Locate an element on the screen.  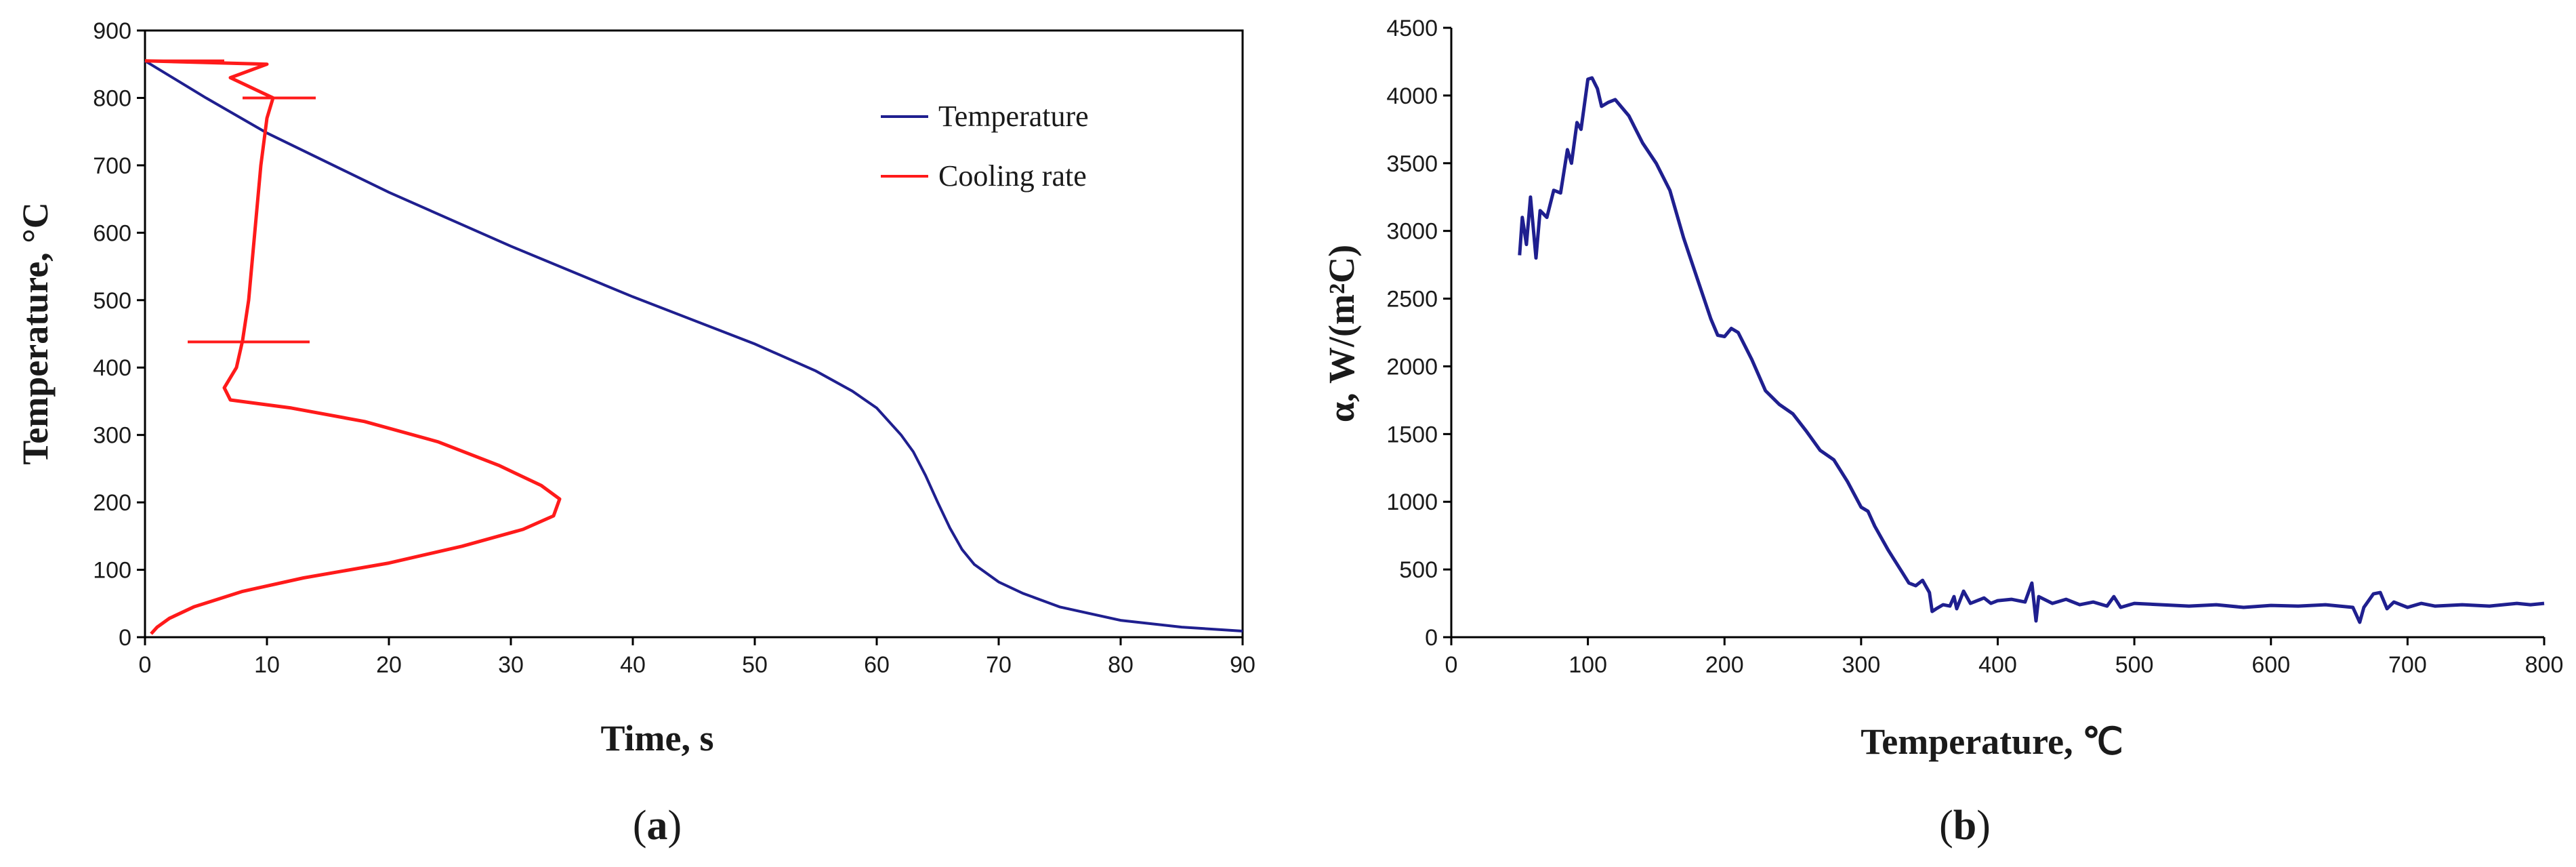
chart-b-x-tick-label-7: 700 is located at coordinates (2407, 665).